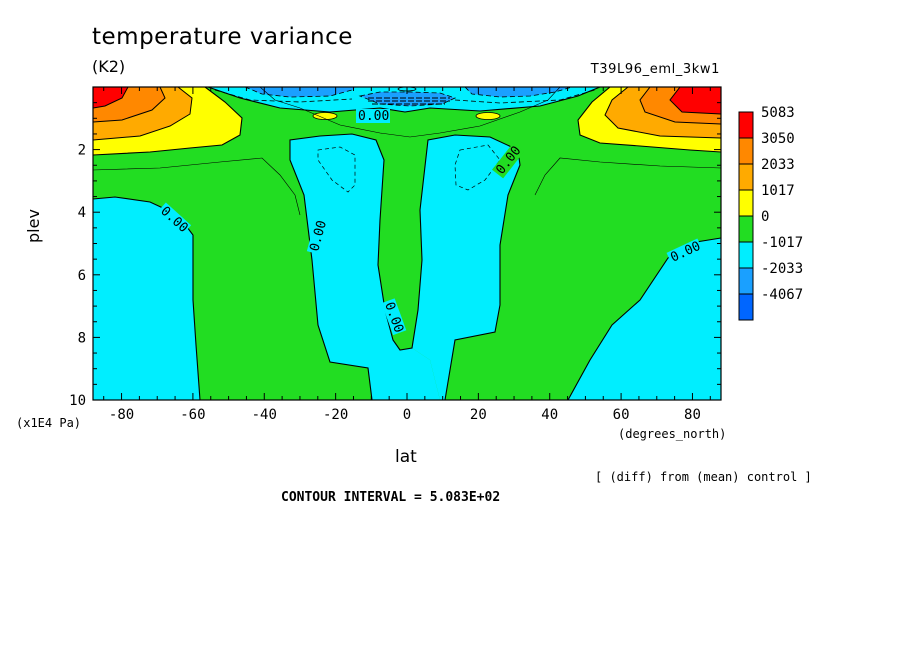  What do you see at coordinates (672, 434) in the screenshot?
I see `x-axis-units: (degrees_north)` at bounding box center [672, 434].